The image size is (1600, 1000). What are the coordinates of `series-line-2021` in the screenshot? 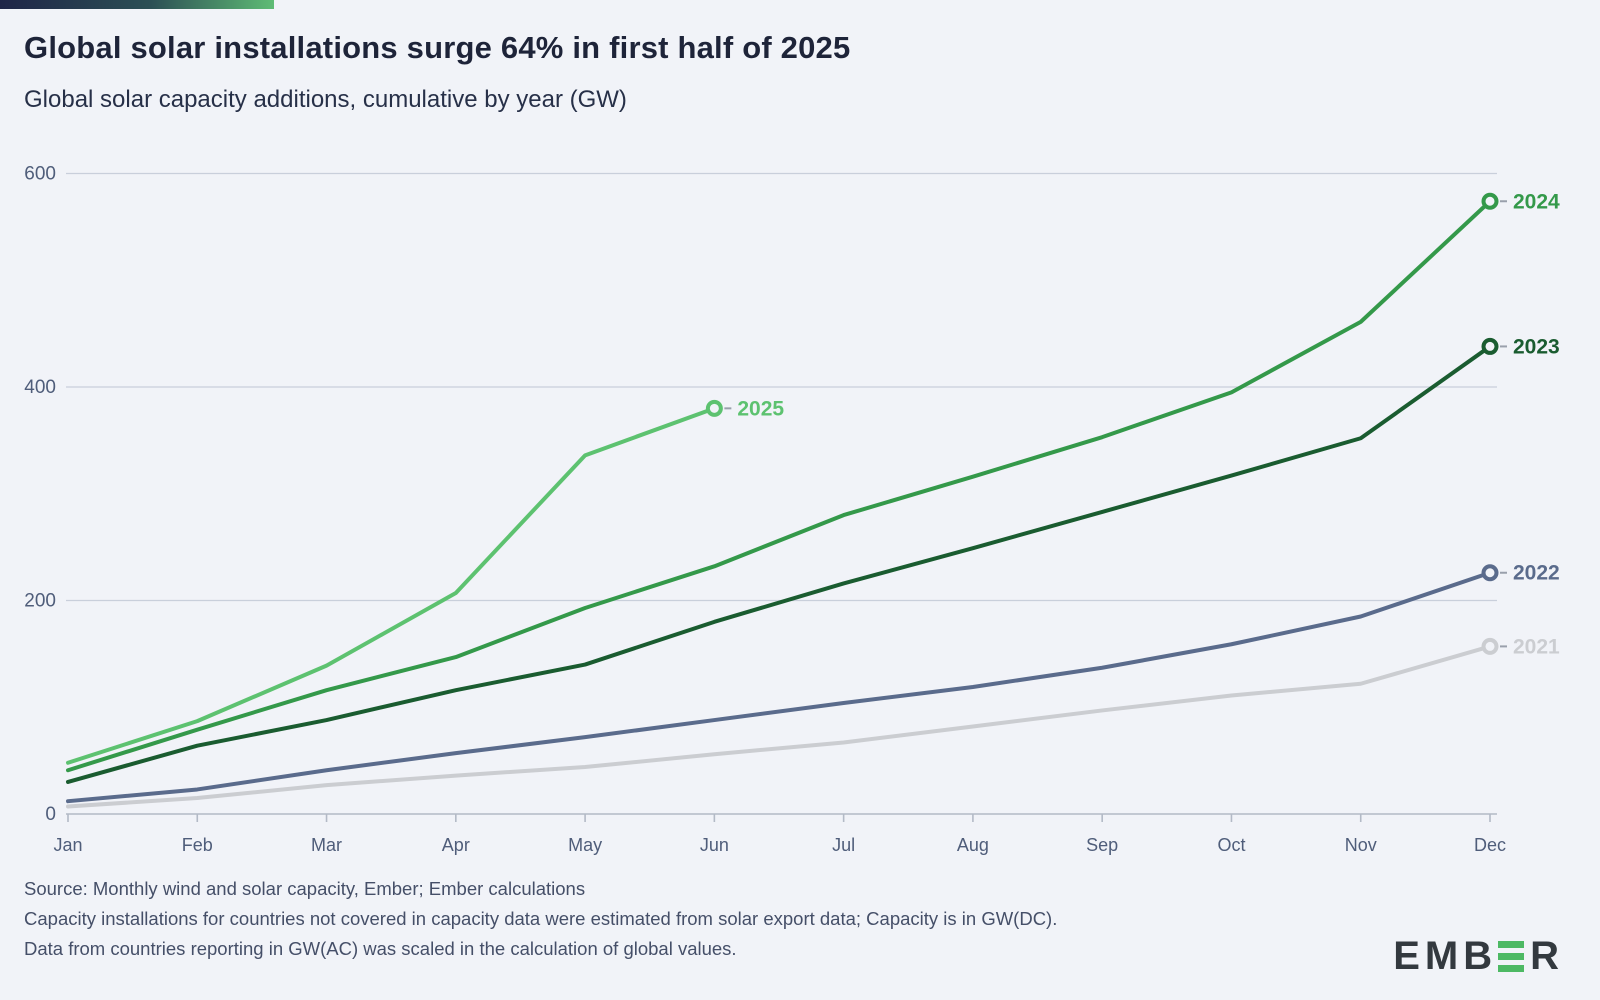 It's located at (779, 726).